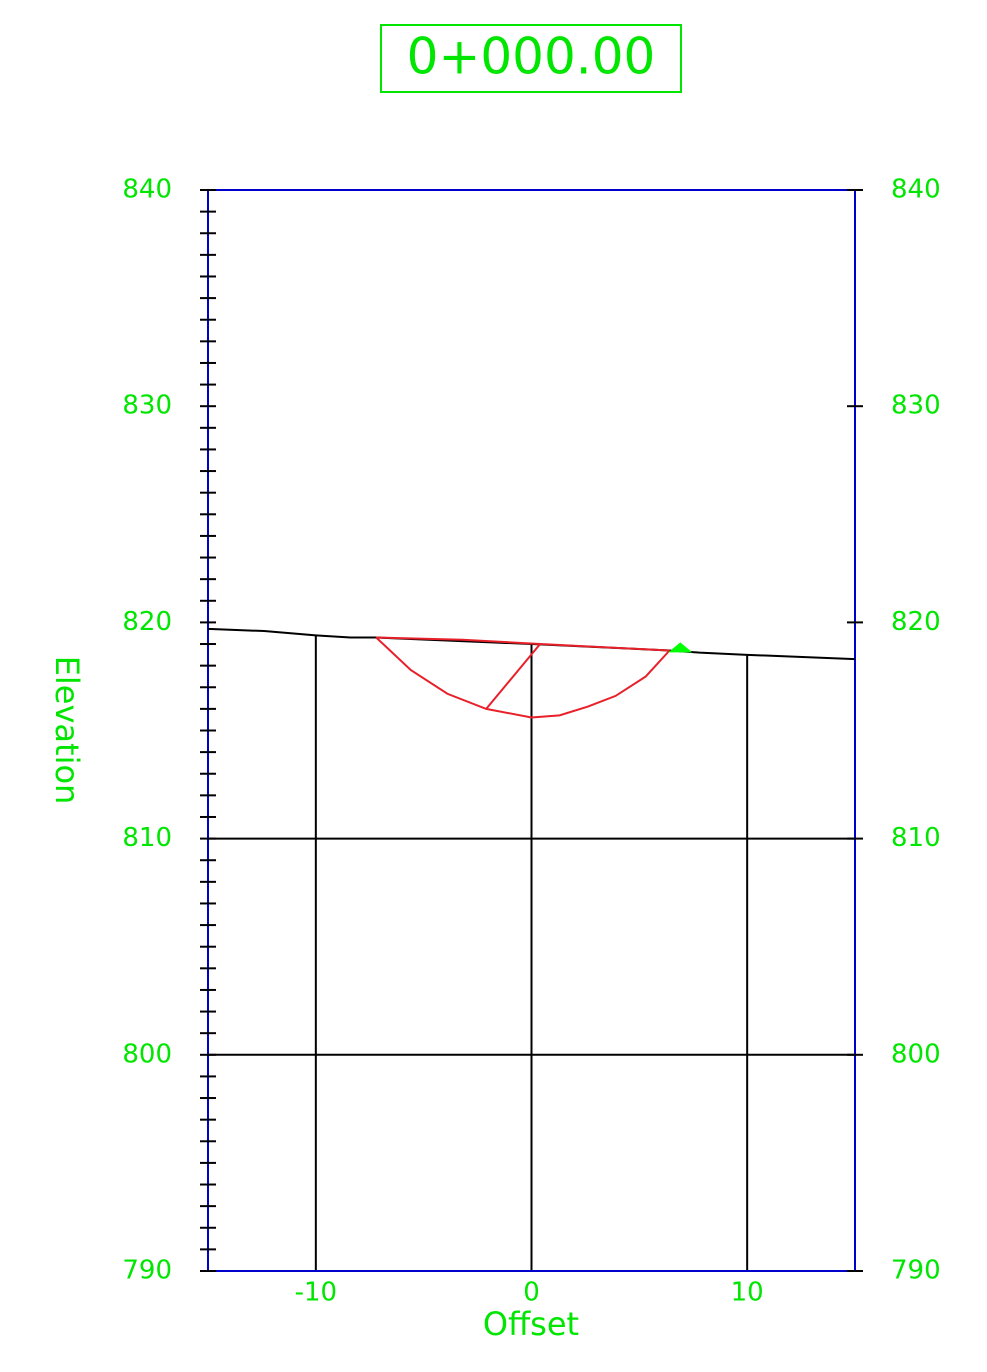  What do you see at coordinates (147, 406) in the screenshot?
I see `y-tick-label: 830` at bounding box center [147, 406].